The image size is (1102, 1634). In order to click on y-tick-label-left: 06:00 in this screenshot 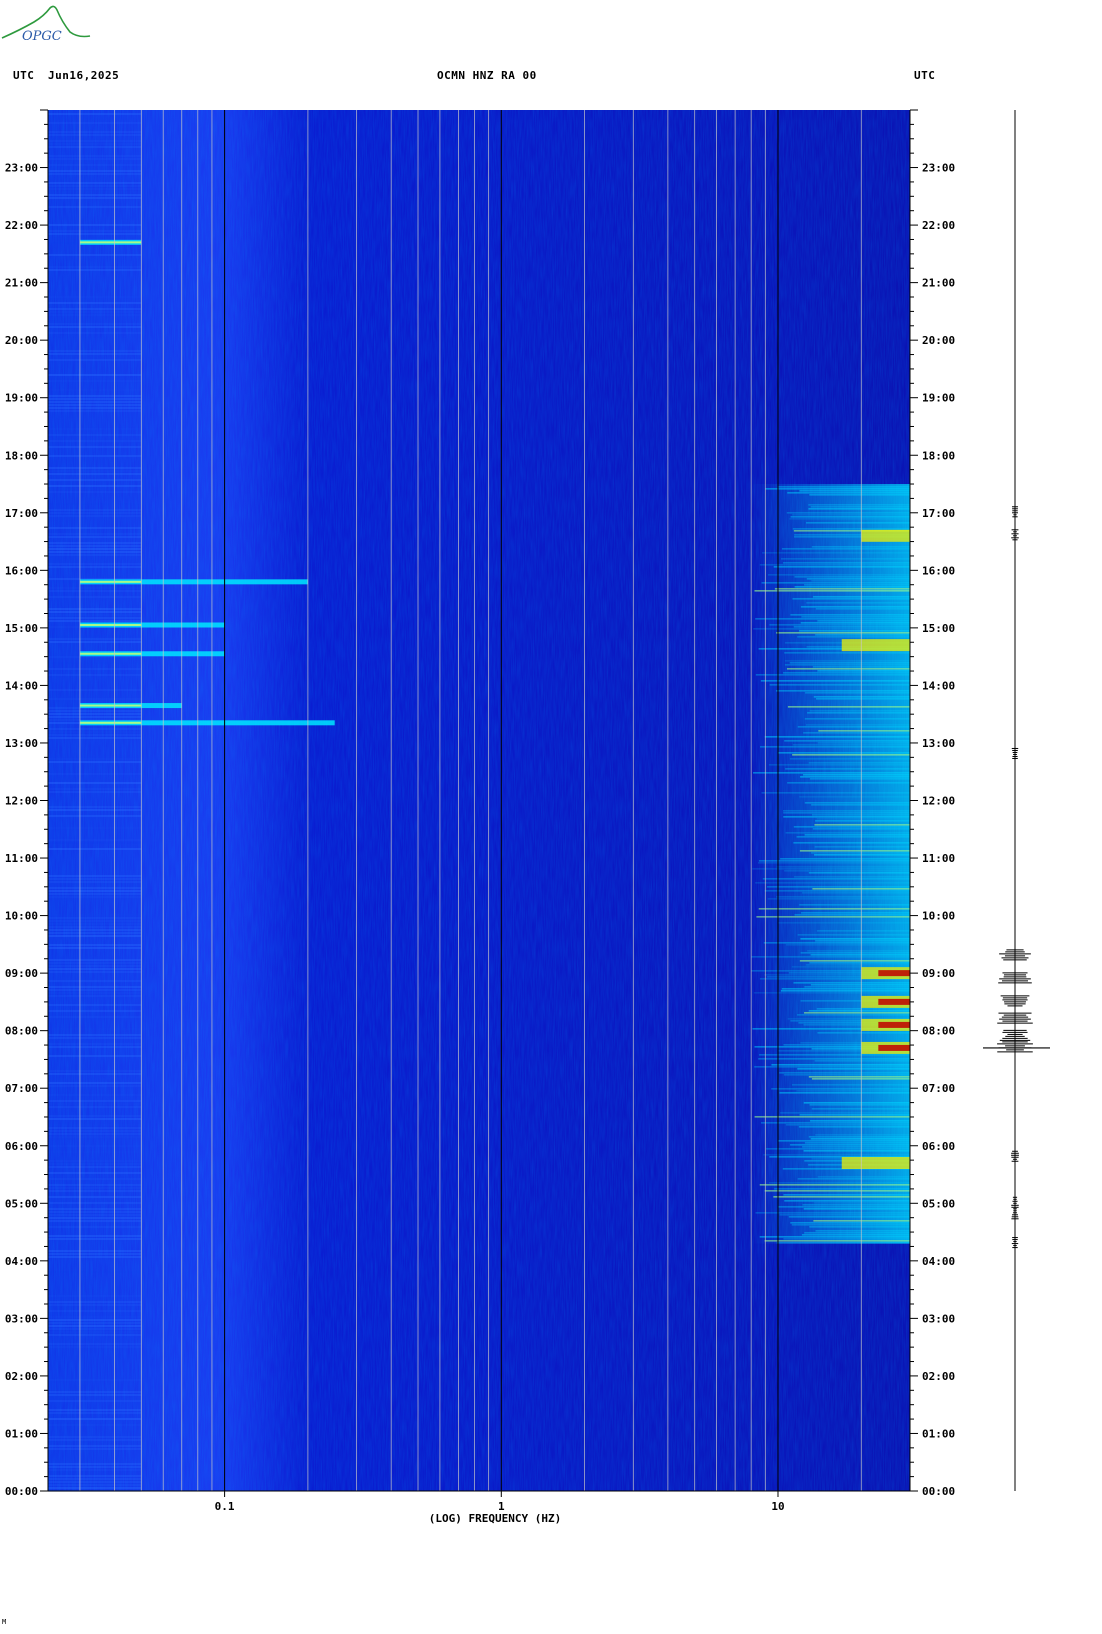, I will do `click(21, 1146)`.